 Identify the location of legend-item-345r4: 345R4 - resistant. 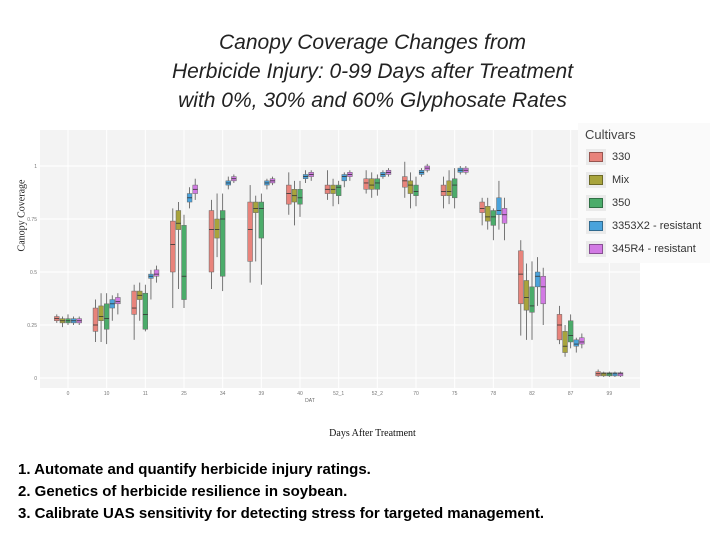
(644, 248).